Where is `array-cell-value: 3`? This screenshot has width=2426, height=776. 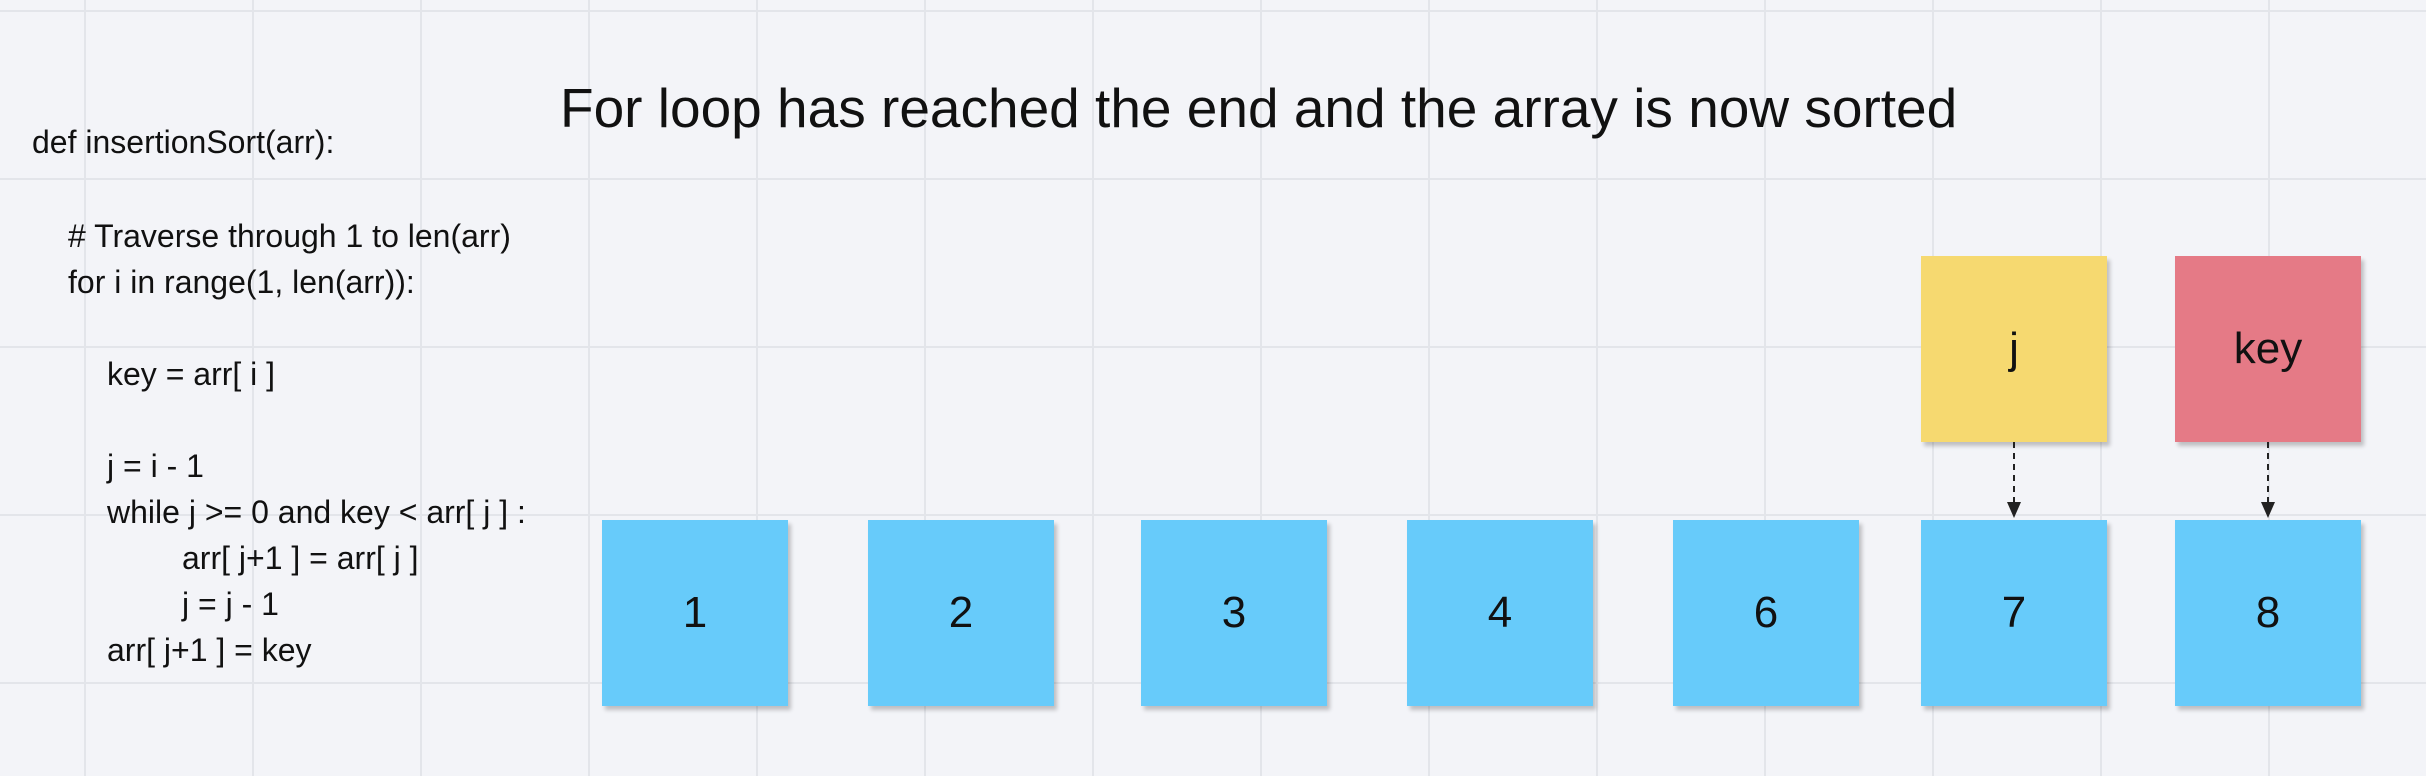
array-cell-value: 3 is located at coordinates (1234, 612).